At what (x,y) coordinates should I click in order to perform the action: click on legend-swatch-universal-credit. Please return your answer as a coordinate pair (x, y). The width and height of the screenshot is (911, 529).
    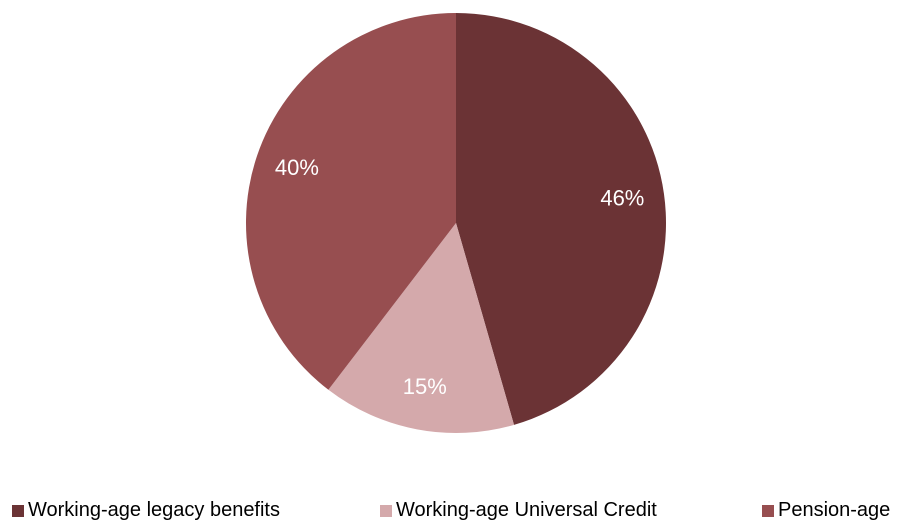
    Looking at the image, I should click on (386, 510).